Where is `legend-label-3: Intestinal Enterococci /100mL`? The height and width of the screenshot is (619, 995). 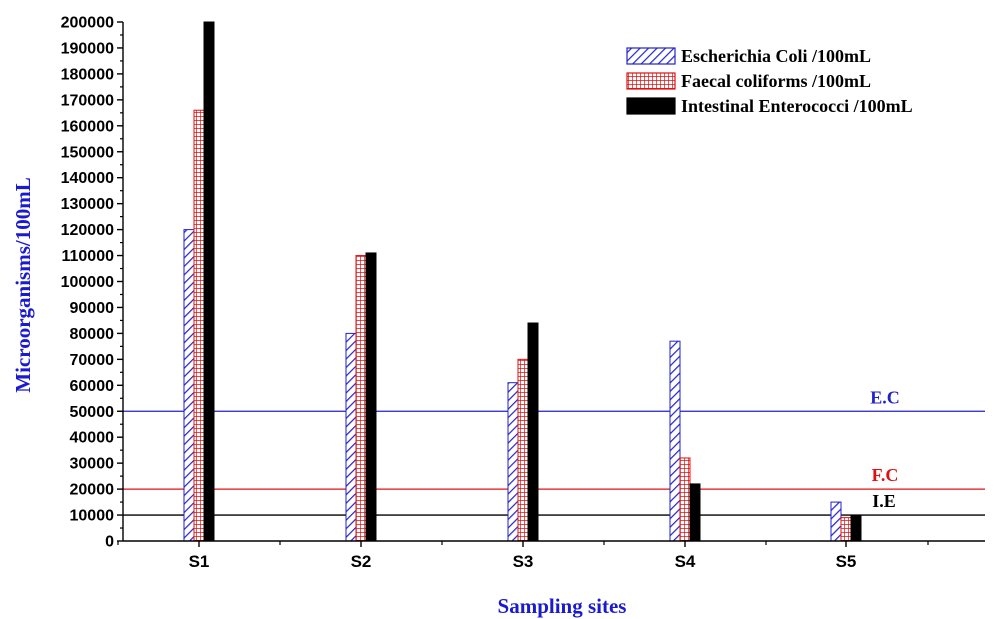
legend-label-3: Intestinal Enterococci /100mL is located at coordinates (797, 106).